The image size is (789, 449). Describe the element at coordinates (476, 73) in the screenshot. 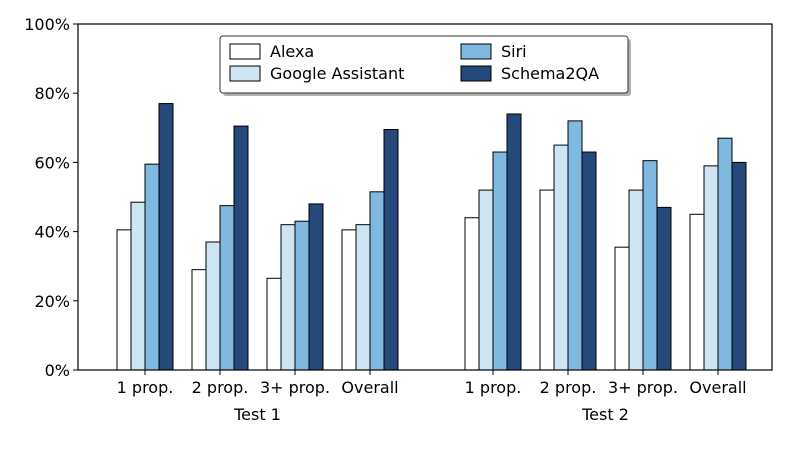

I see `legend-swatch-schema2qa` at that location.